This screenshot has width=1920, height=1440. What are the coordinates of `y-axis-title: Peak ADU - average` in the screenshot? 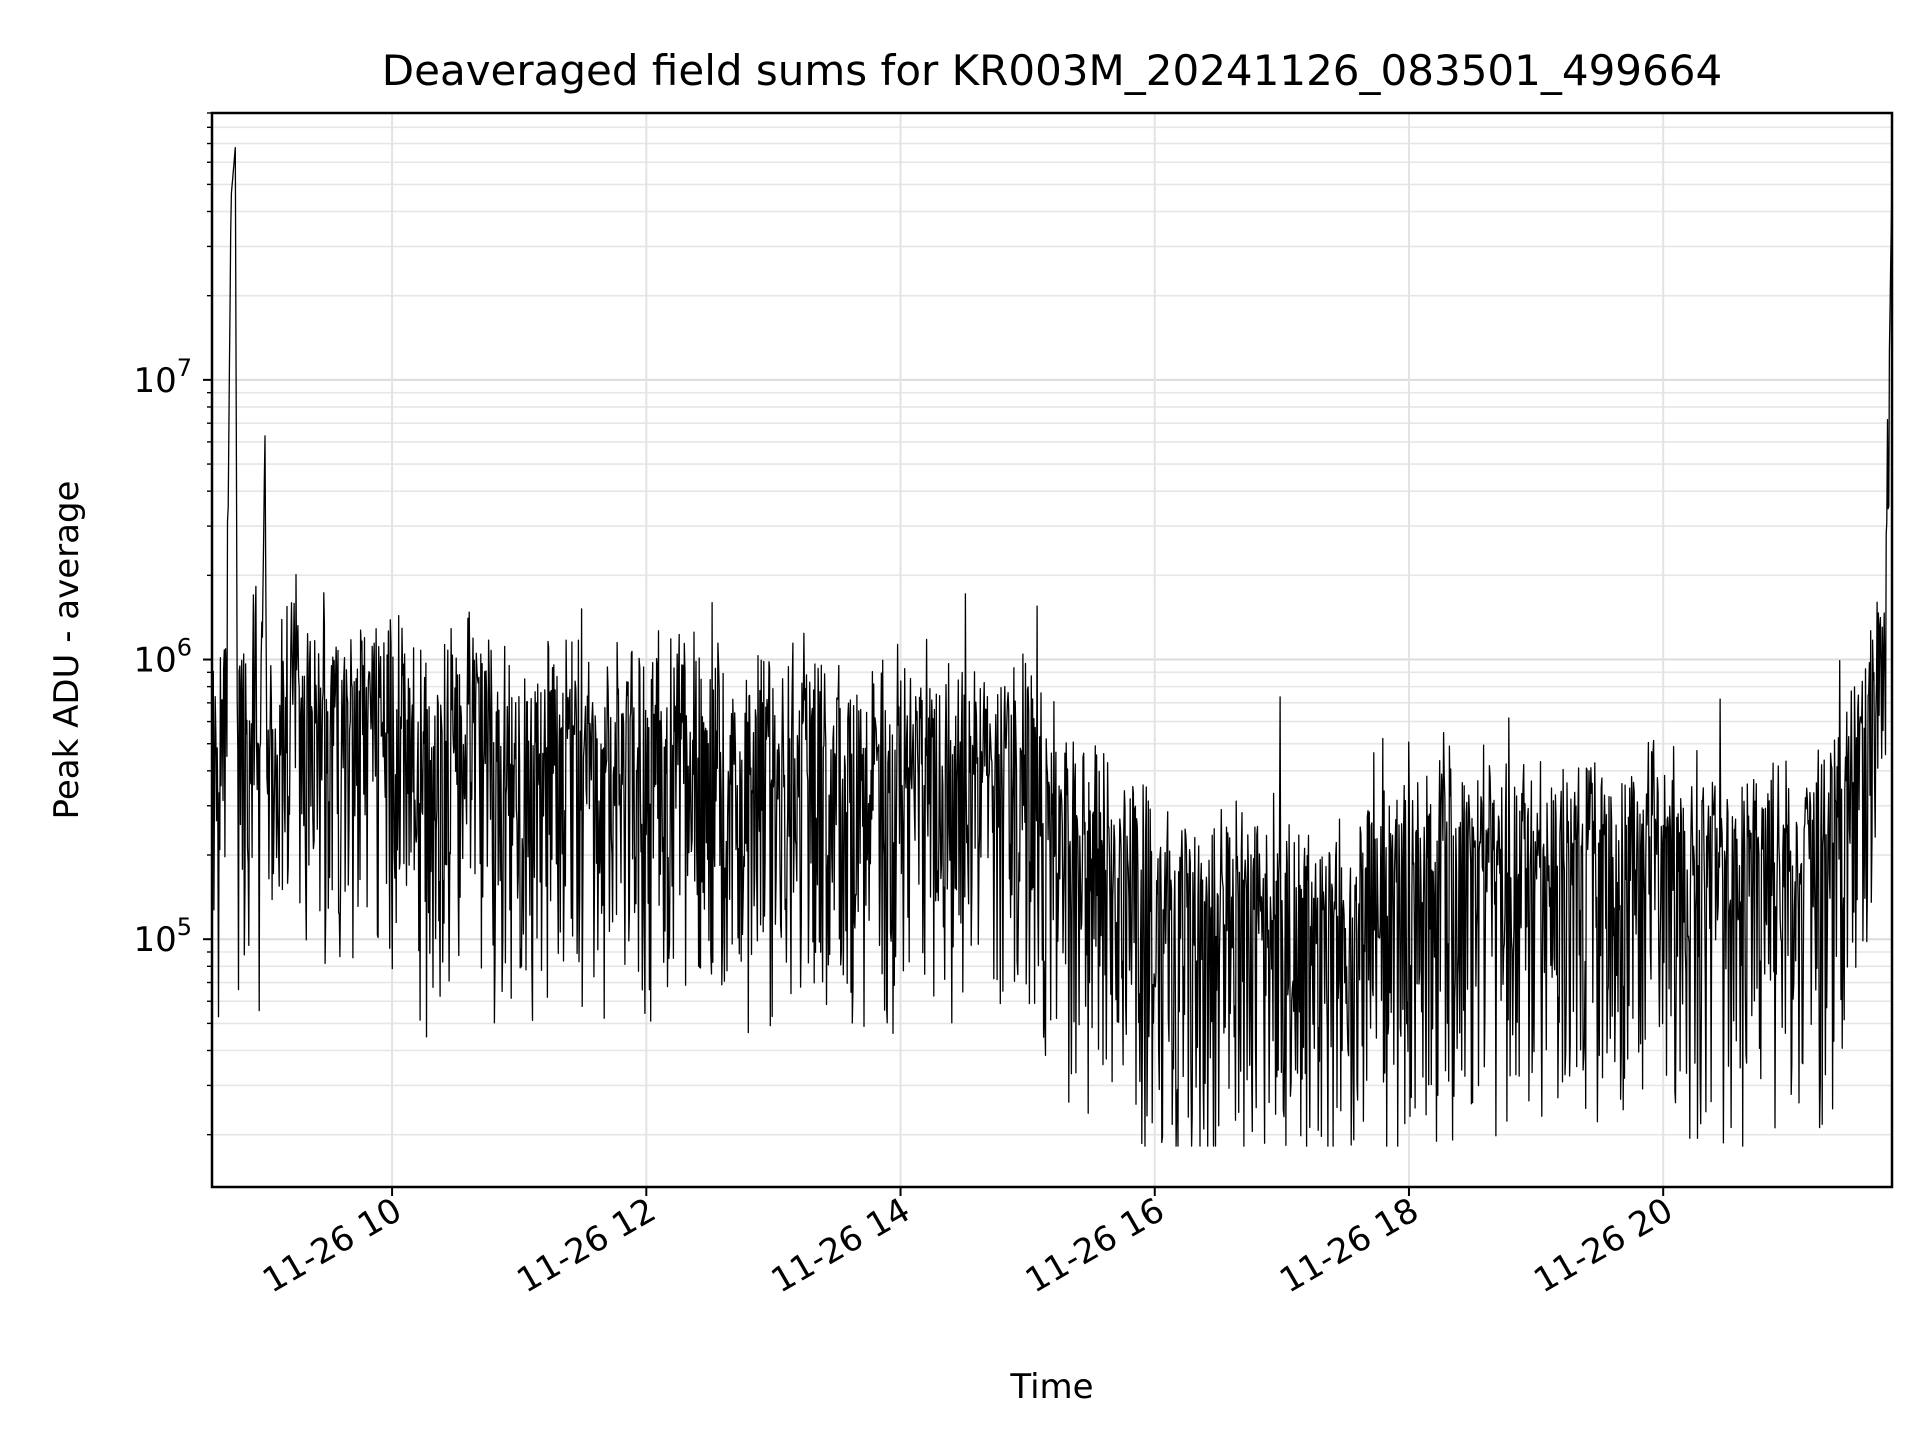 It's located at (67, 650).